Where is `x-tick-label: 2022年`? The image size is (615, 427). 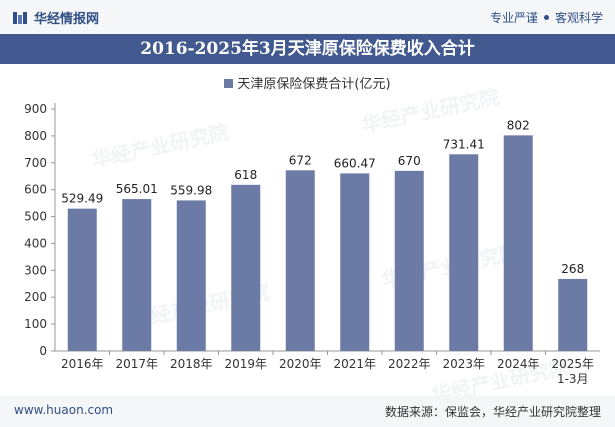
x-tick-label: 2022年 is located at coordinates (409, 364).